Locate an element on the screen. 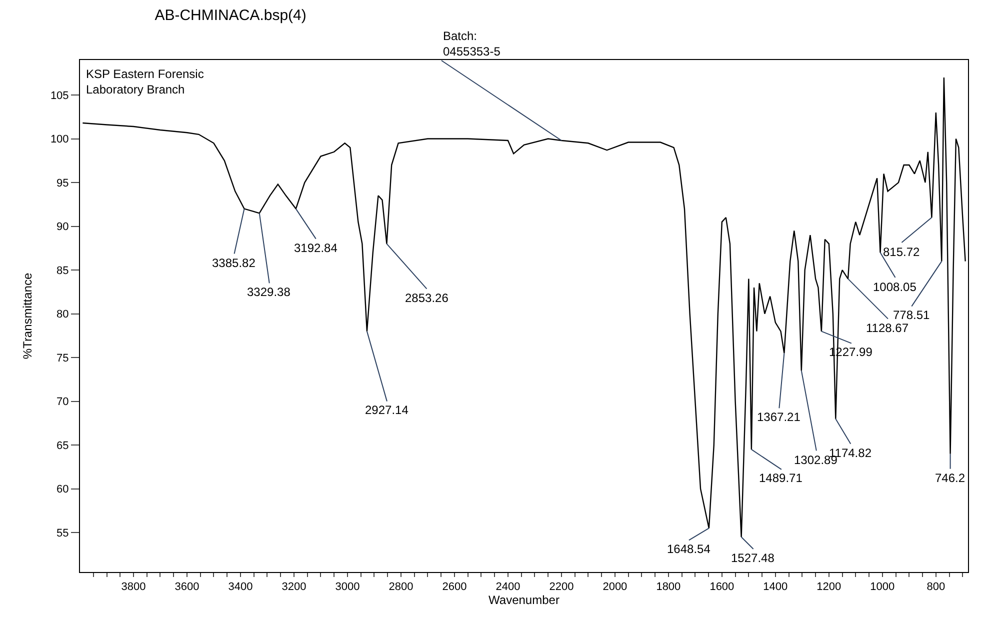 Image resolution: width=998 pixels, height=622 pixels. x-tick-label: 1400 is located at coordinates (775, 587).